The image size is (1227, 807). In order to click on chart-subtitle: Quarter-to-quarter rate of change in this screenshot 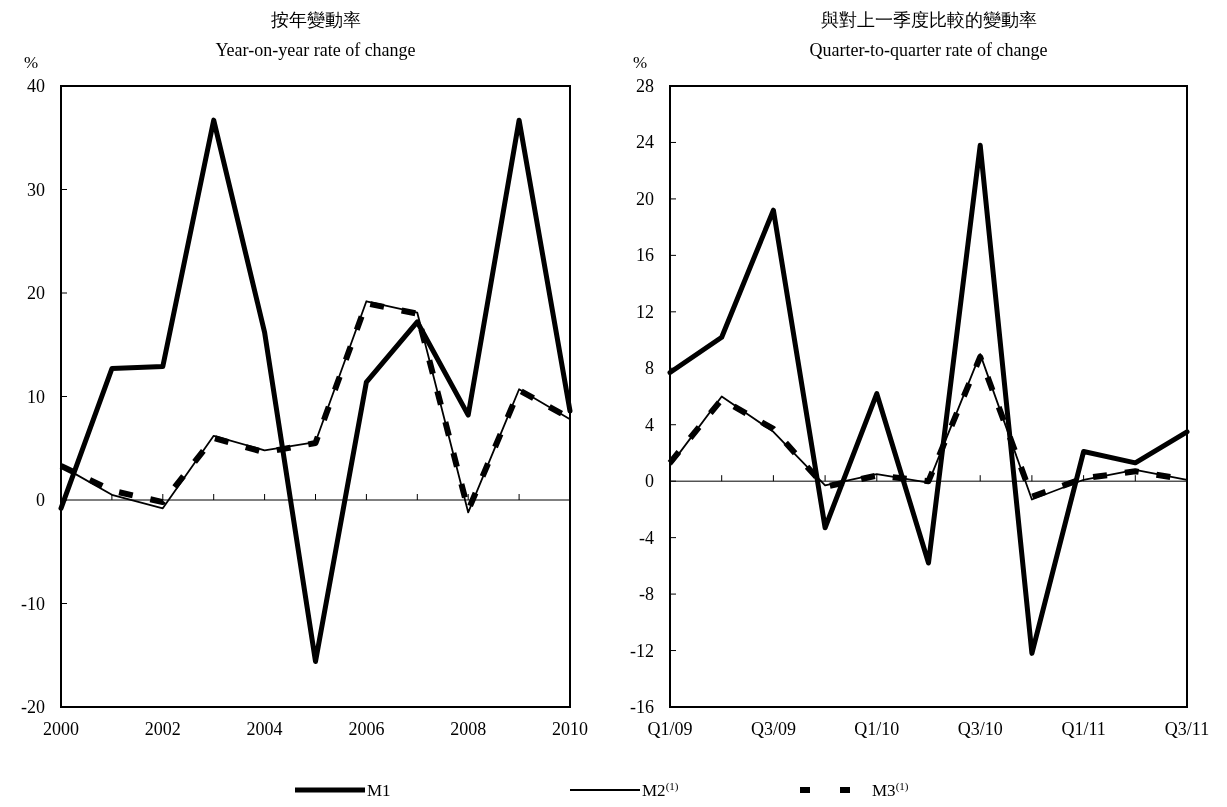, I will do `click(928, 50)`.